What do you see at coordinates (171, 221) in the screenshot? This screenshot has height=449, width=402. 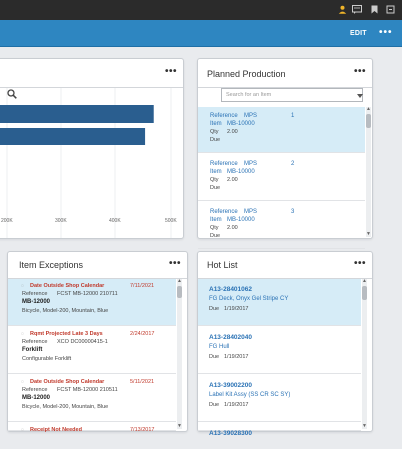 I see `x-tick-label: 500K` at bounding box center [171, 221].